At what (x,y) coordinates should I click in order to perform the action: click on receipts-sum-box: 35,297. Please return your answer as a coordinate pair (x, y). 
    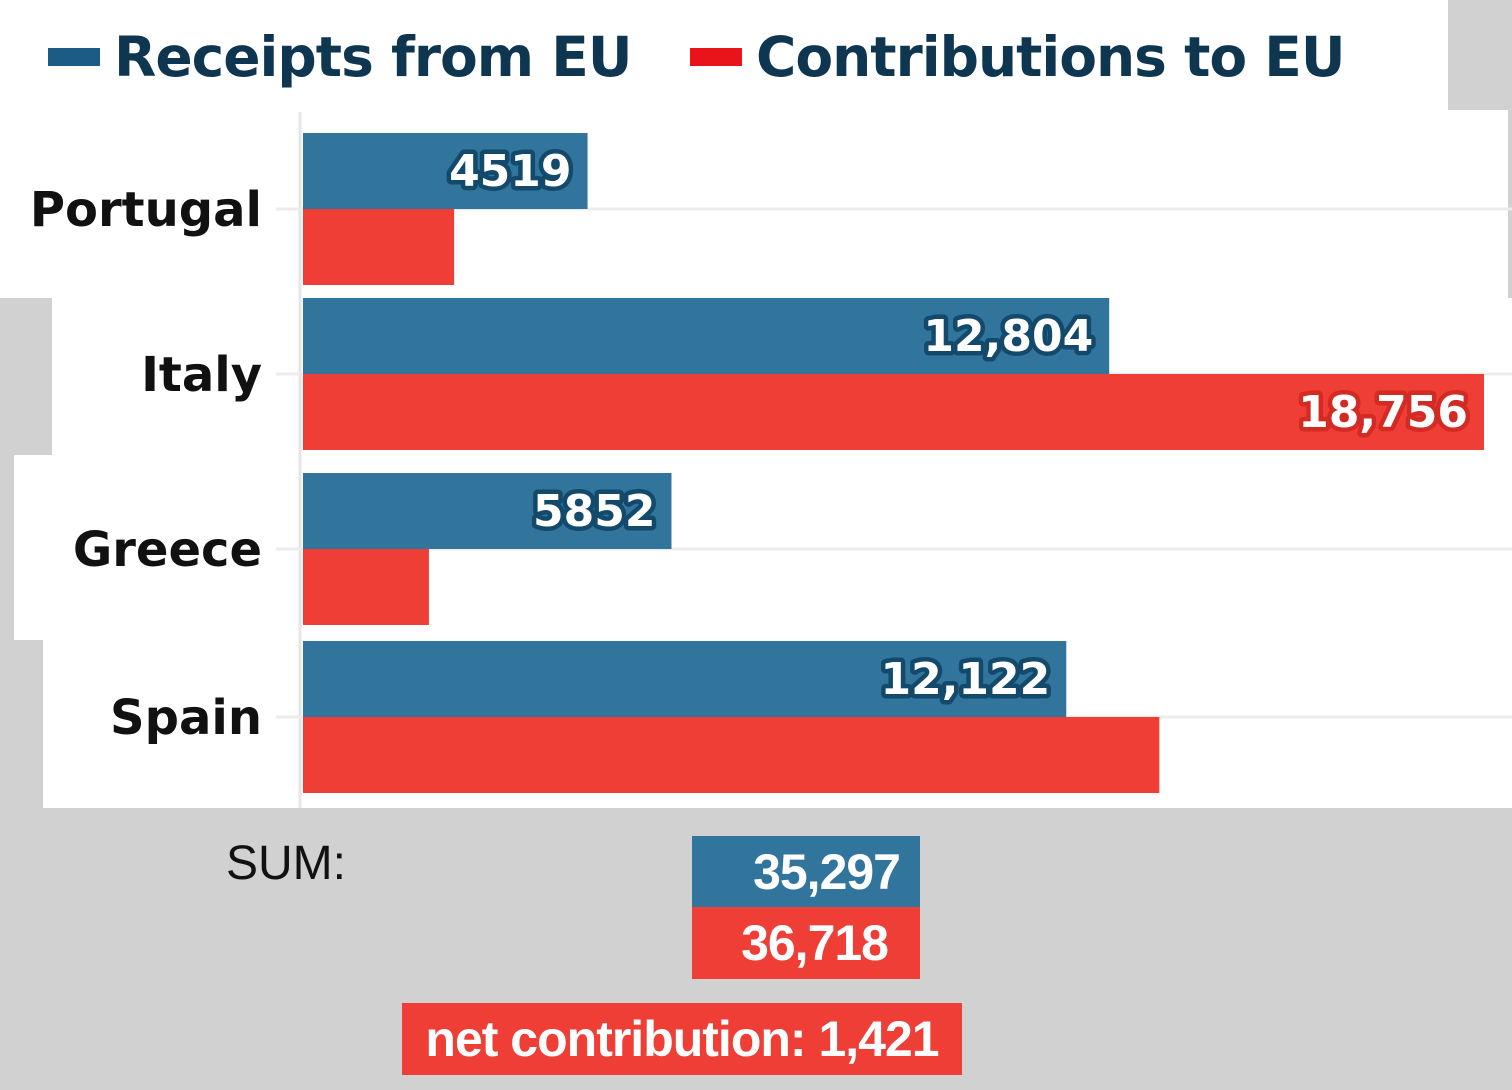
    Looking at the image, I should click on (806, 872).